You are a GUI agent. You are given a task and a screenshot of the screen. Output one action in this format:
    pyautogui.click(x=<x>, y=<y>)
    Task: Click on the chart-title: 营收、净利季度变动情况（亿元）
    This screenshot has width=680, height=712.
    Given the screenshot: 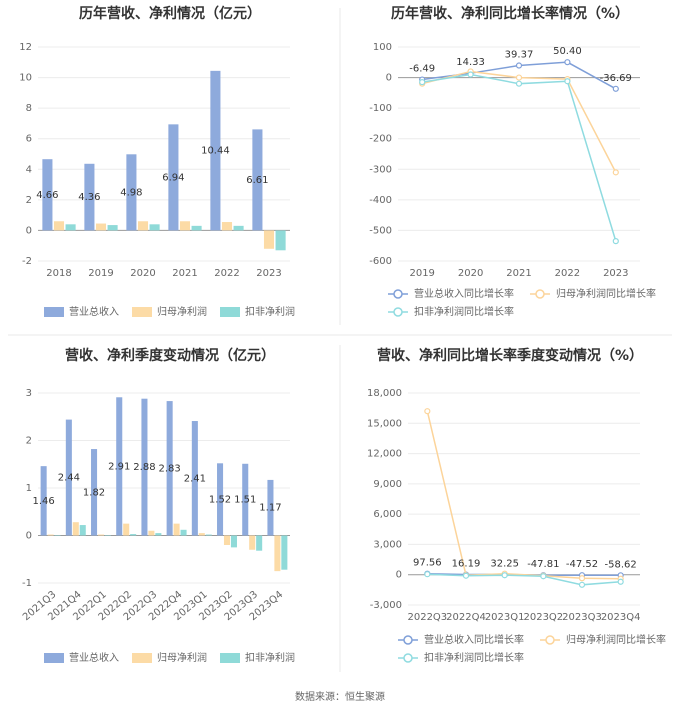 What is the action you would take?
    pyautogui.click(x=170, y=355)
    